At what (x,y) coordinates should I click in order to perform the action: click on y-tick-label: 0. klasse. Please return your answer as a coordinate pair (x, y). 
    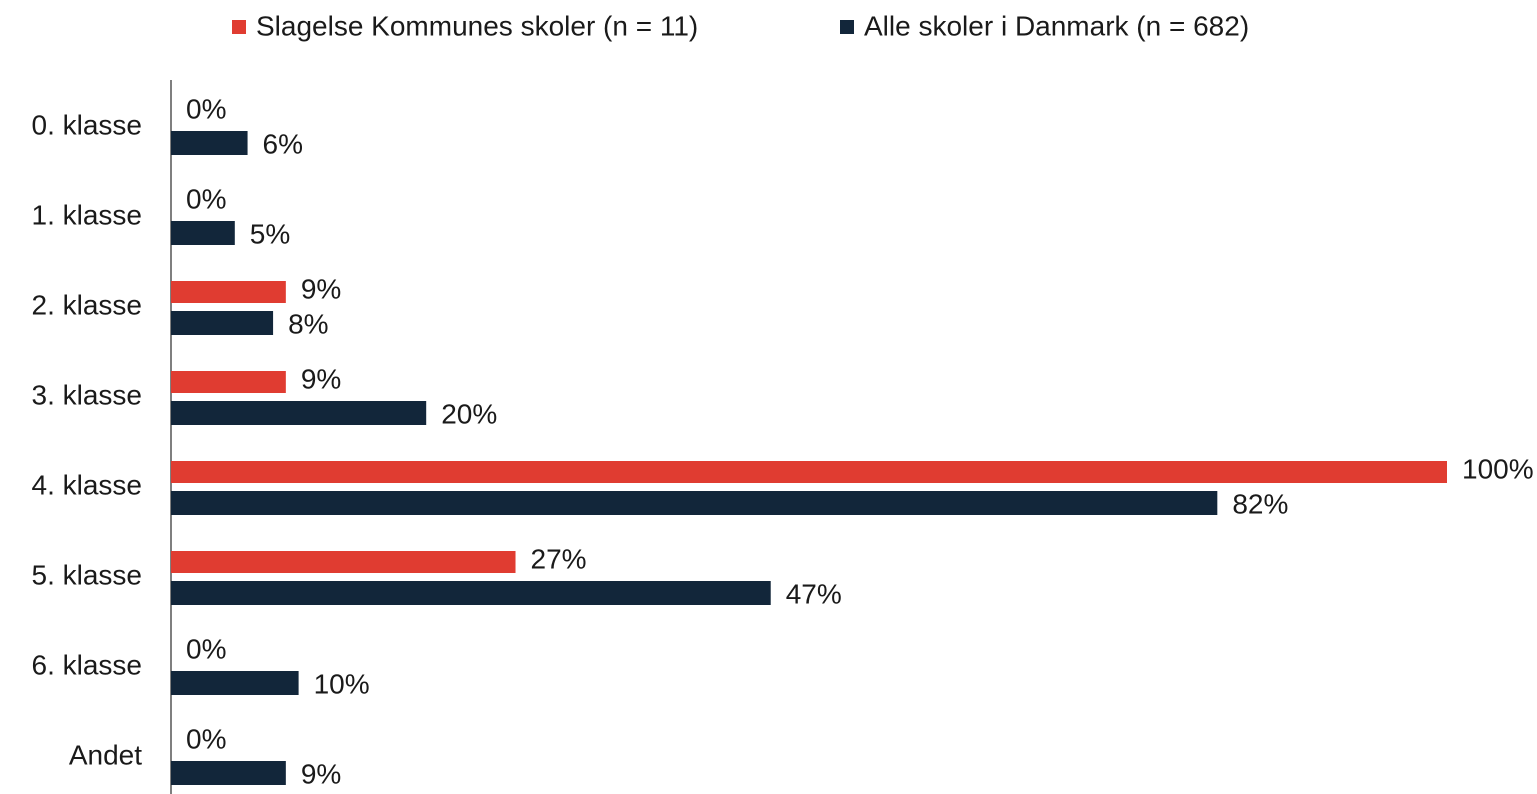
    Looking at the image, I should click on (87, 124).